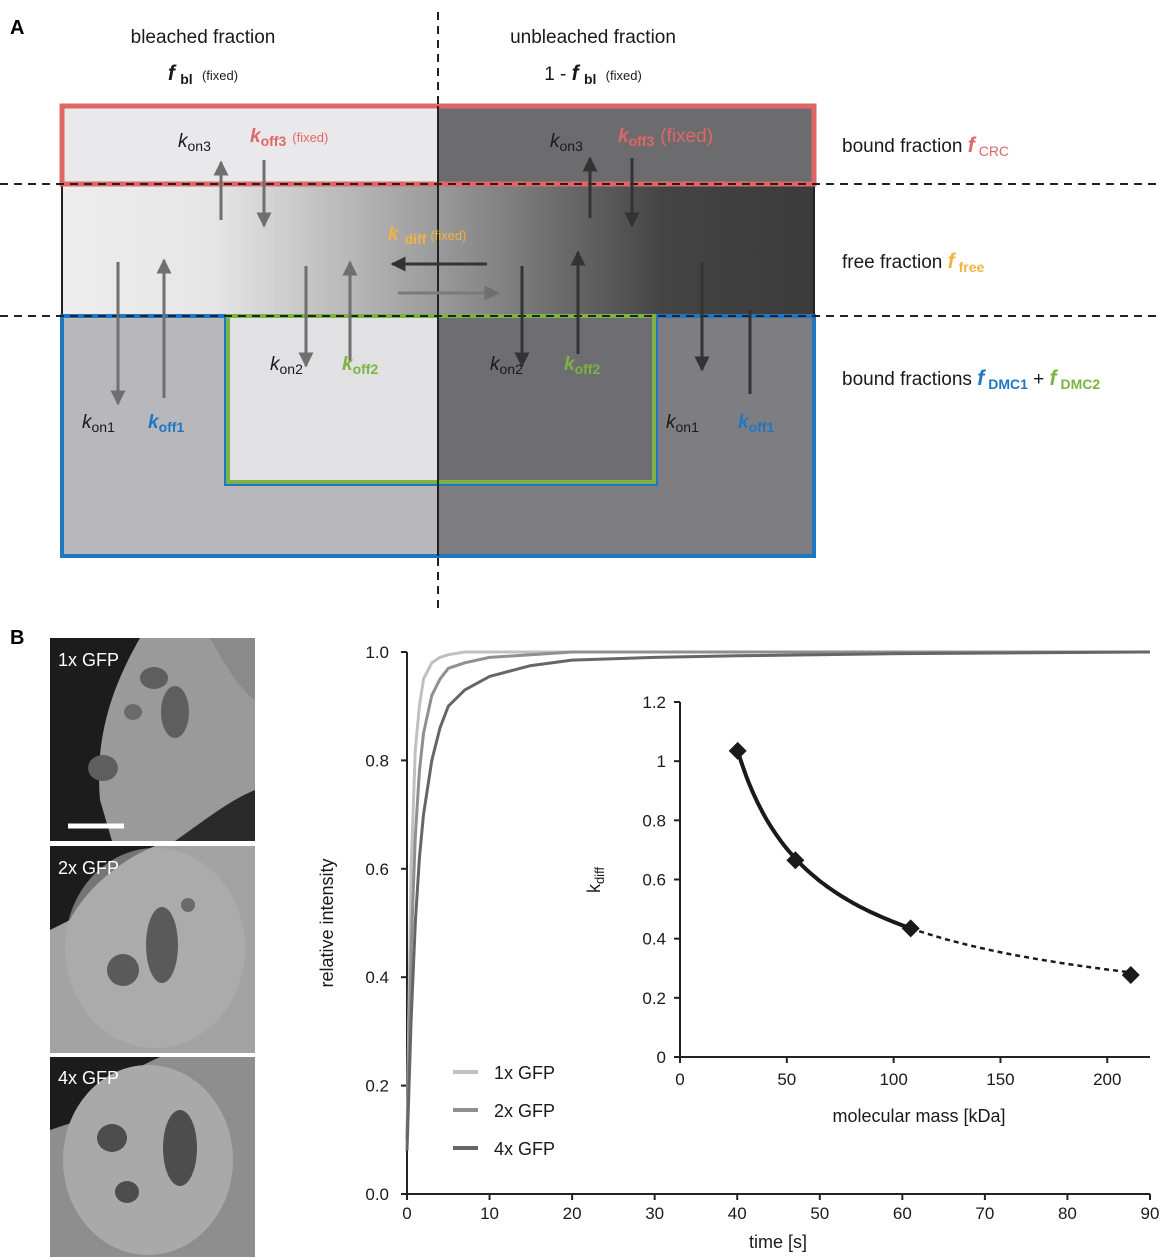 Image resolution: width=1160 pixels, height=1258 pixels. I want to click on inset-ytick-label: 1, so click(661, 761).